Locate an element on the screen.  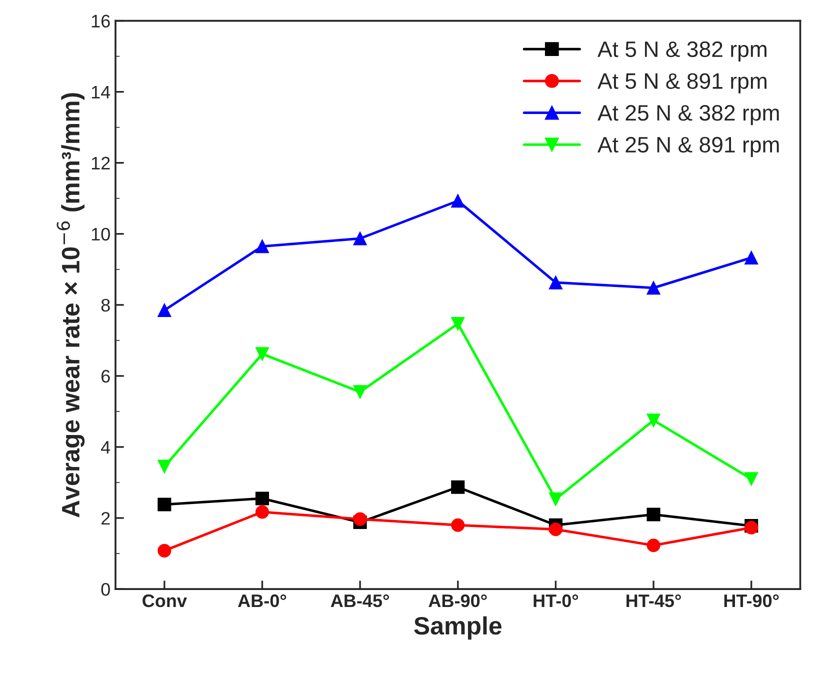
x-axis-title: Sample is located at coordinates (458, 628).